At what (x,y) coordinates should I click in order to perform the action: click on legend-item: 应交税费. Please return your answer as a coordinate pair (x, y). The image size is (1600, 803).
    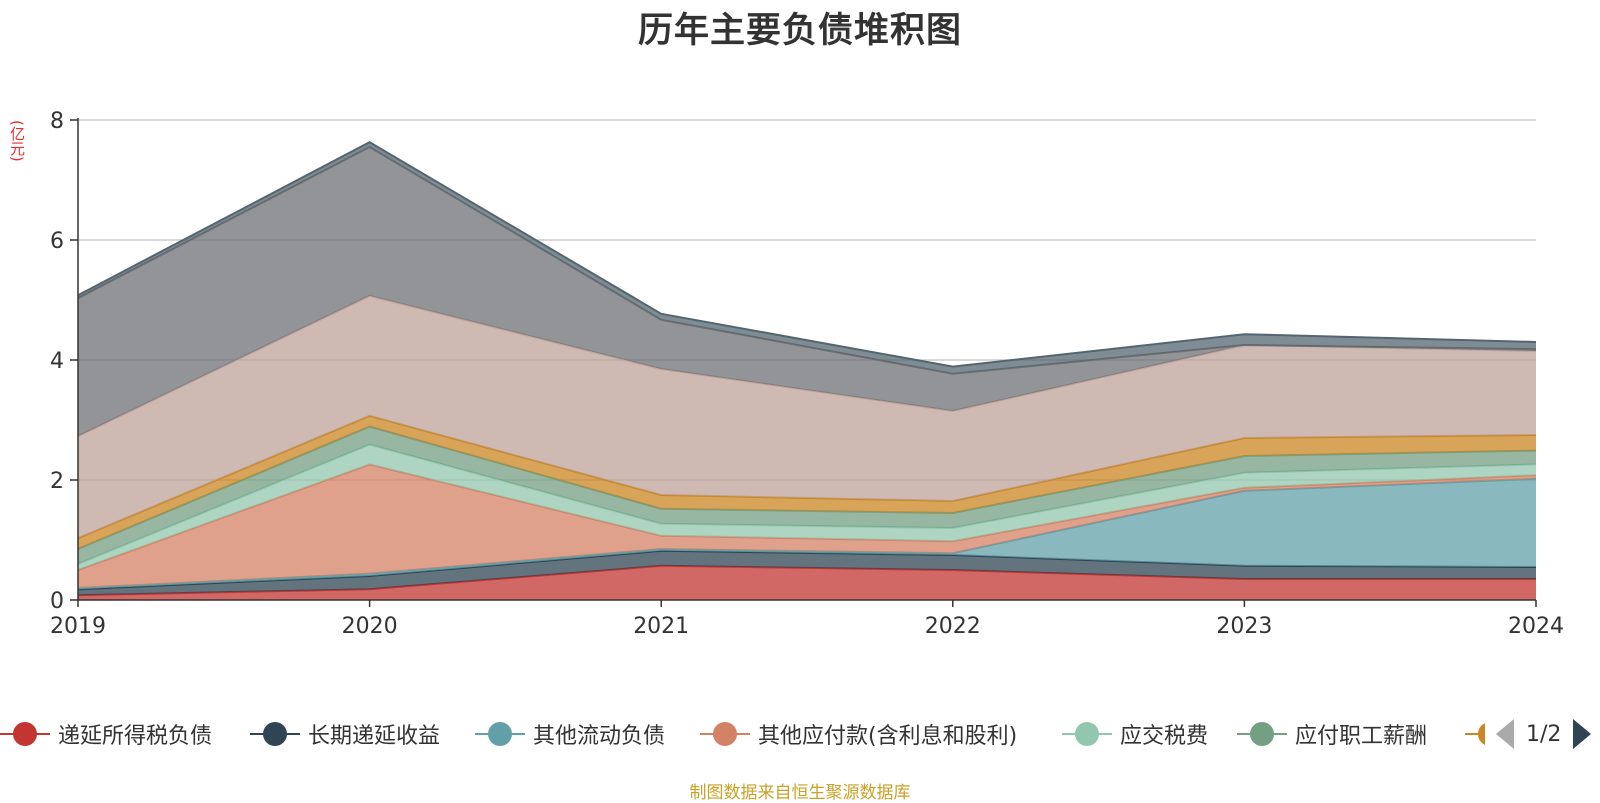
    Looking at the image, I should click on (1135, 734).